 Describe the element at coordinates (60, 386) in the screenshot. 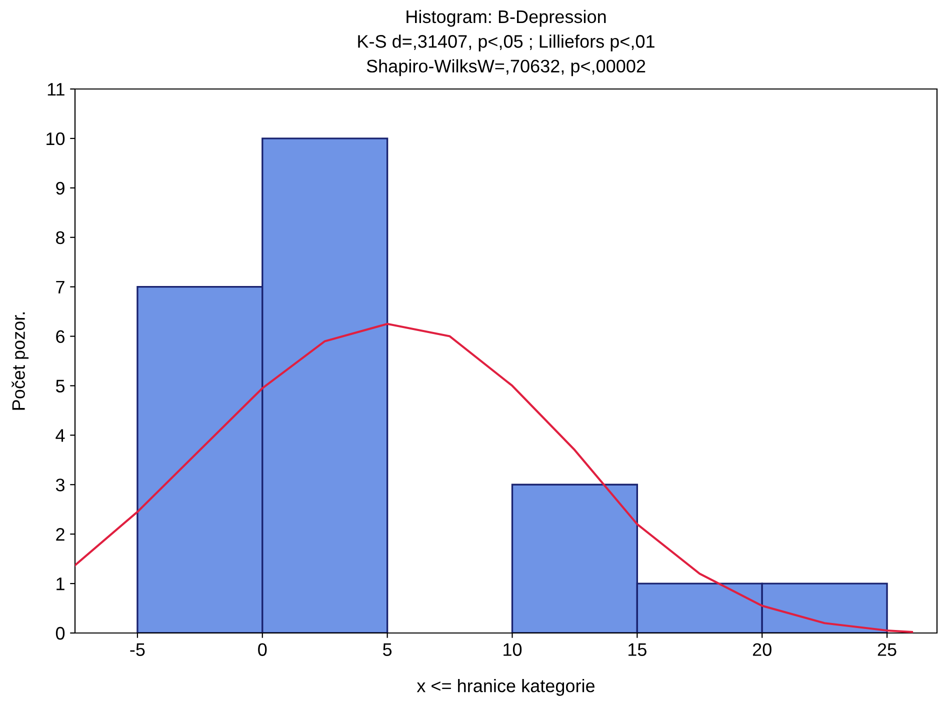

I see `y-tick-label: 5` at that location.